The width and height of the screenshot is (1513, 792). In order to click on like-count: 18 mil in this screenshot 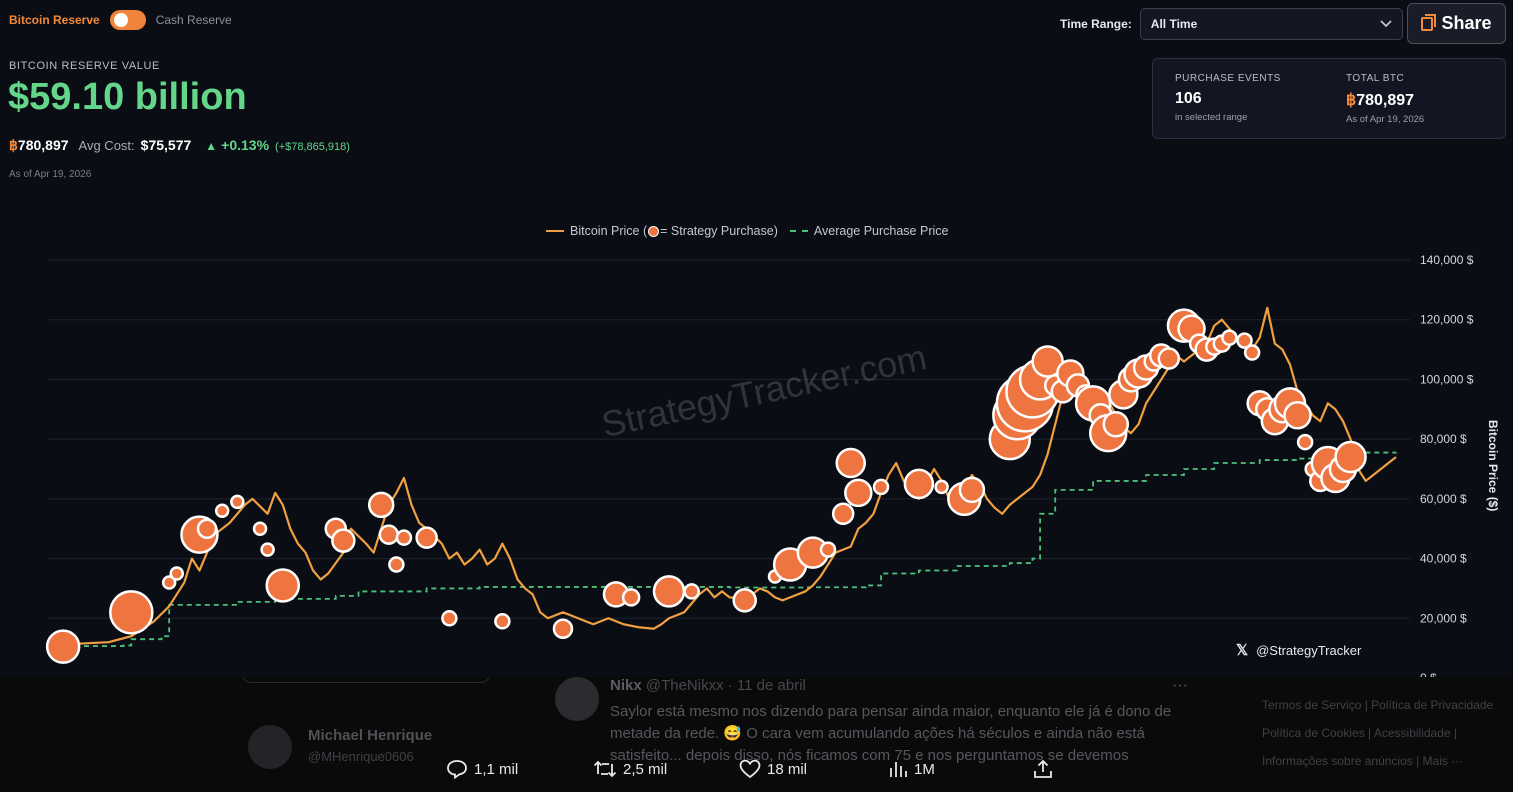, I will do `click(787, 769)`.